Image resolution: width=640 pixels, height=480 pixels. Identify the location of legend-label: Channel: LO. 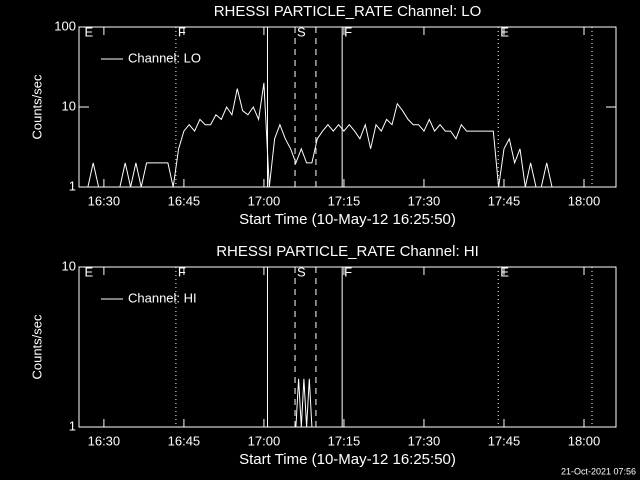
(164, 57).